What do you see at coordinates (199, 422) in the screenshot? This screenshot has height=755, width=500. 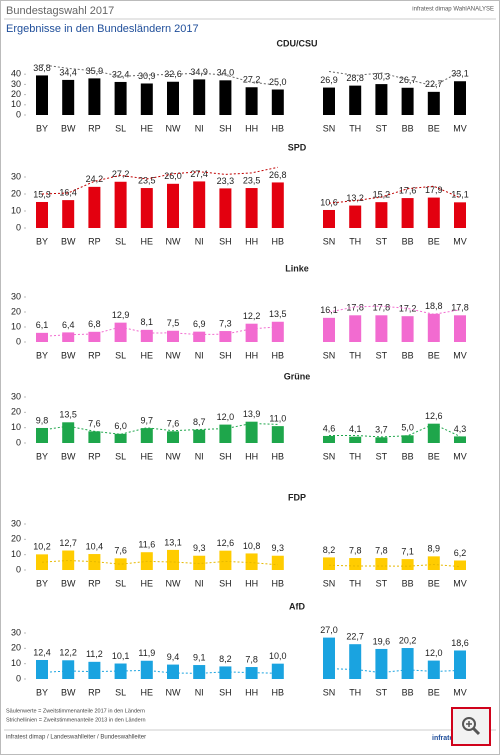 I see `value-label: 8,7` at bounding box center [199, 422].